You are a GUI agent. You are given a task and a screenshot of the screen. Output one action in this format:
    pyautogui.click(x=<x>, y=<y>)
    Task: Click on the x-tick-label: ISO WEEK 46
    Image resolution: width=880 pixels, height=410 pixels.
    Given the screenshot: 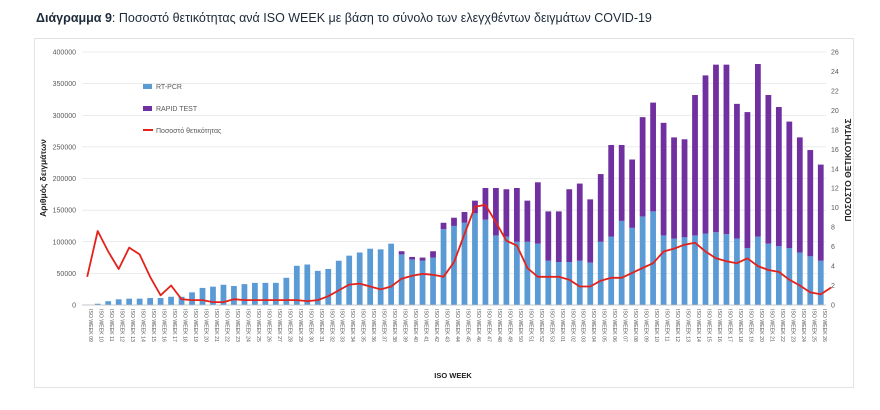 What is the action you would take?
    pyautogui.click(x=478, y=325)
    